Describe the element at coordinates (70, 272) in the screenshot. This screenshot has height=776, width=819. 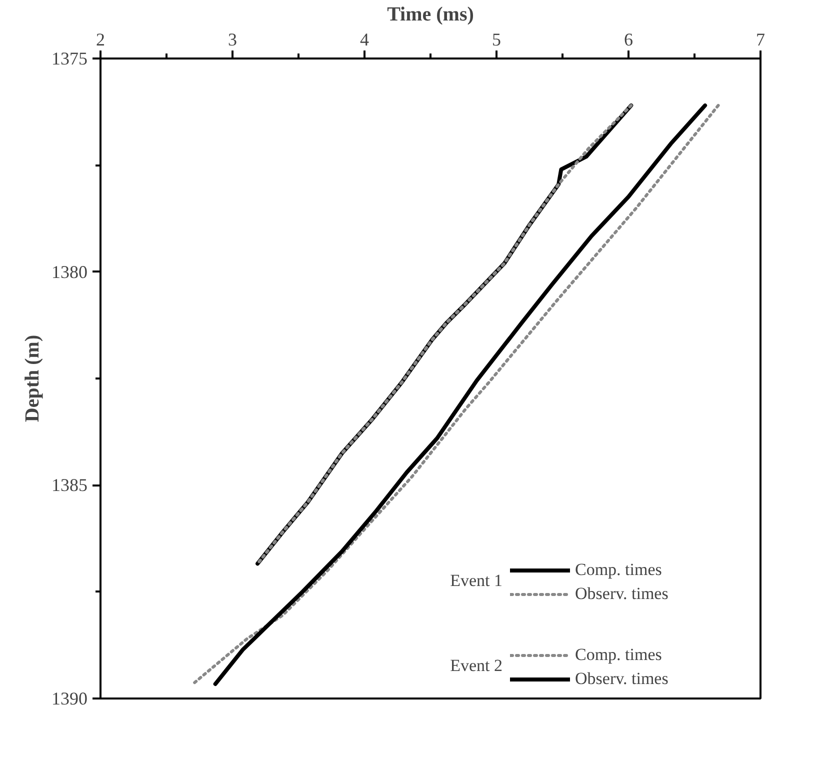
I see `y-tick-label: 1380` at that location.